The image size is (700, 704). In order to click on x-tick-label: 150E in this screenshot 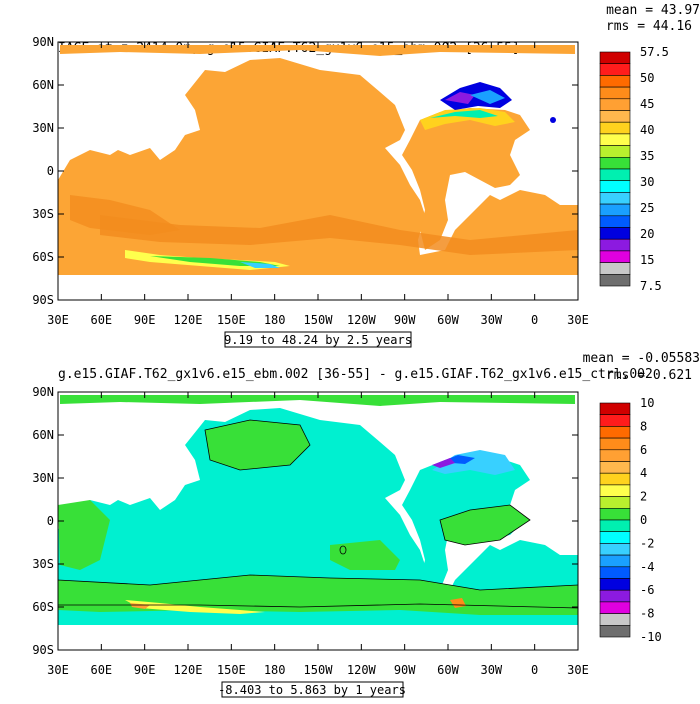, I will do `click(231, 320)`.